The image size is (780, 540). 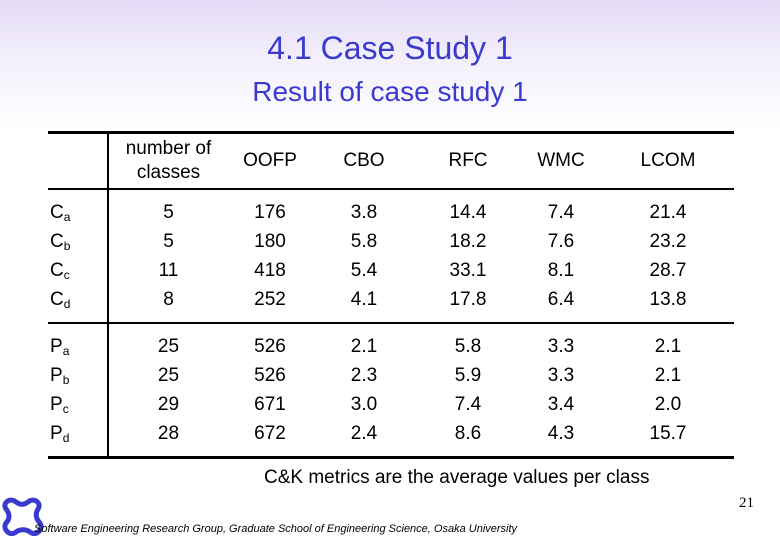 What do you see at coordinates (364, 375) in the screenshot?
I see `table-cell: 2.3` at bounding box center [364, 375].